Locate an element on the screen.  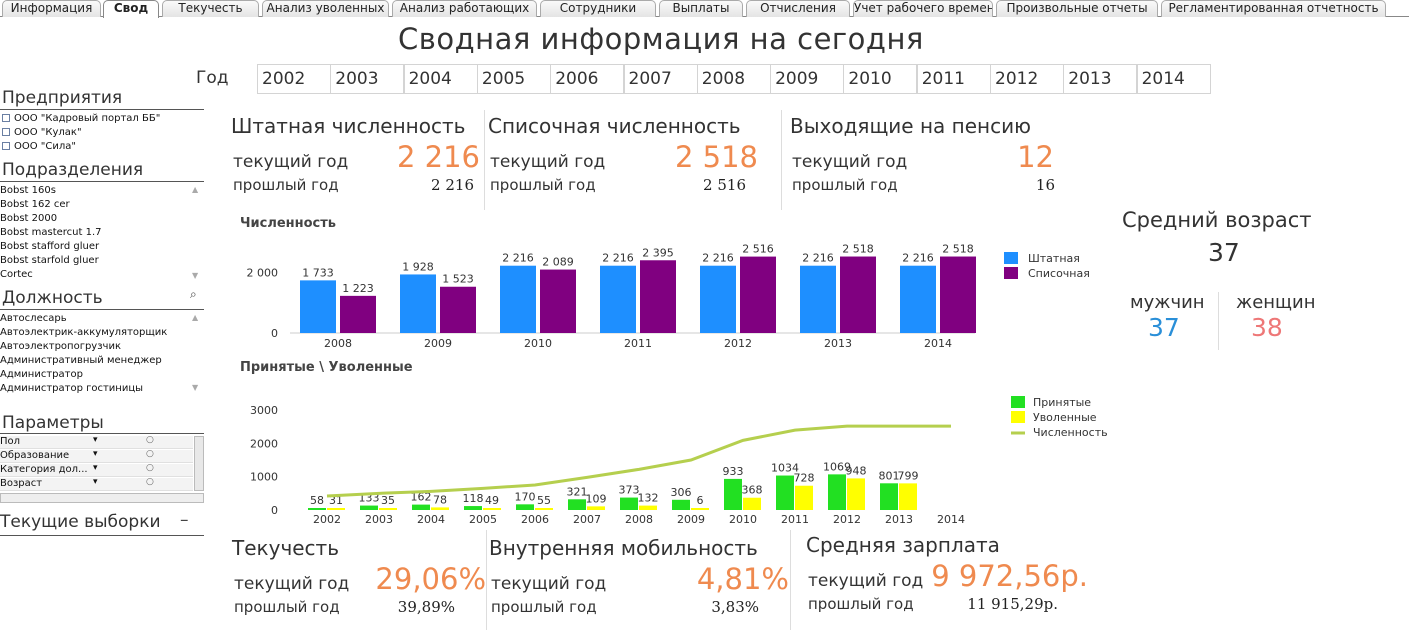
tab-9: Произвольные отчеты is located at coordinates (1077, 8).